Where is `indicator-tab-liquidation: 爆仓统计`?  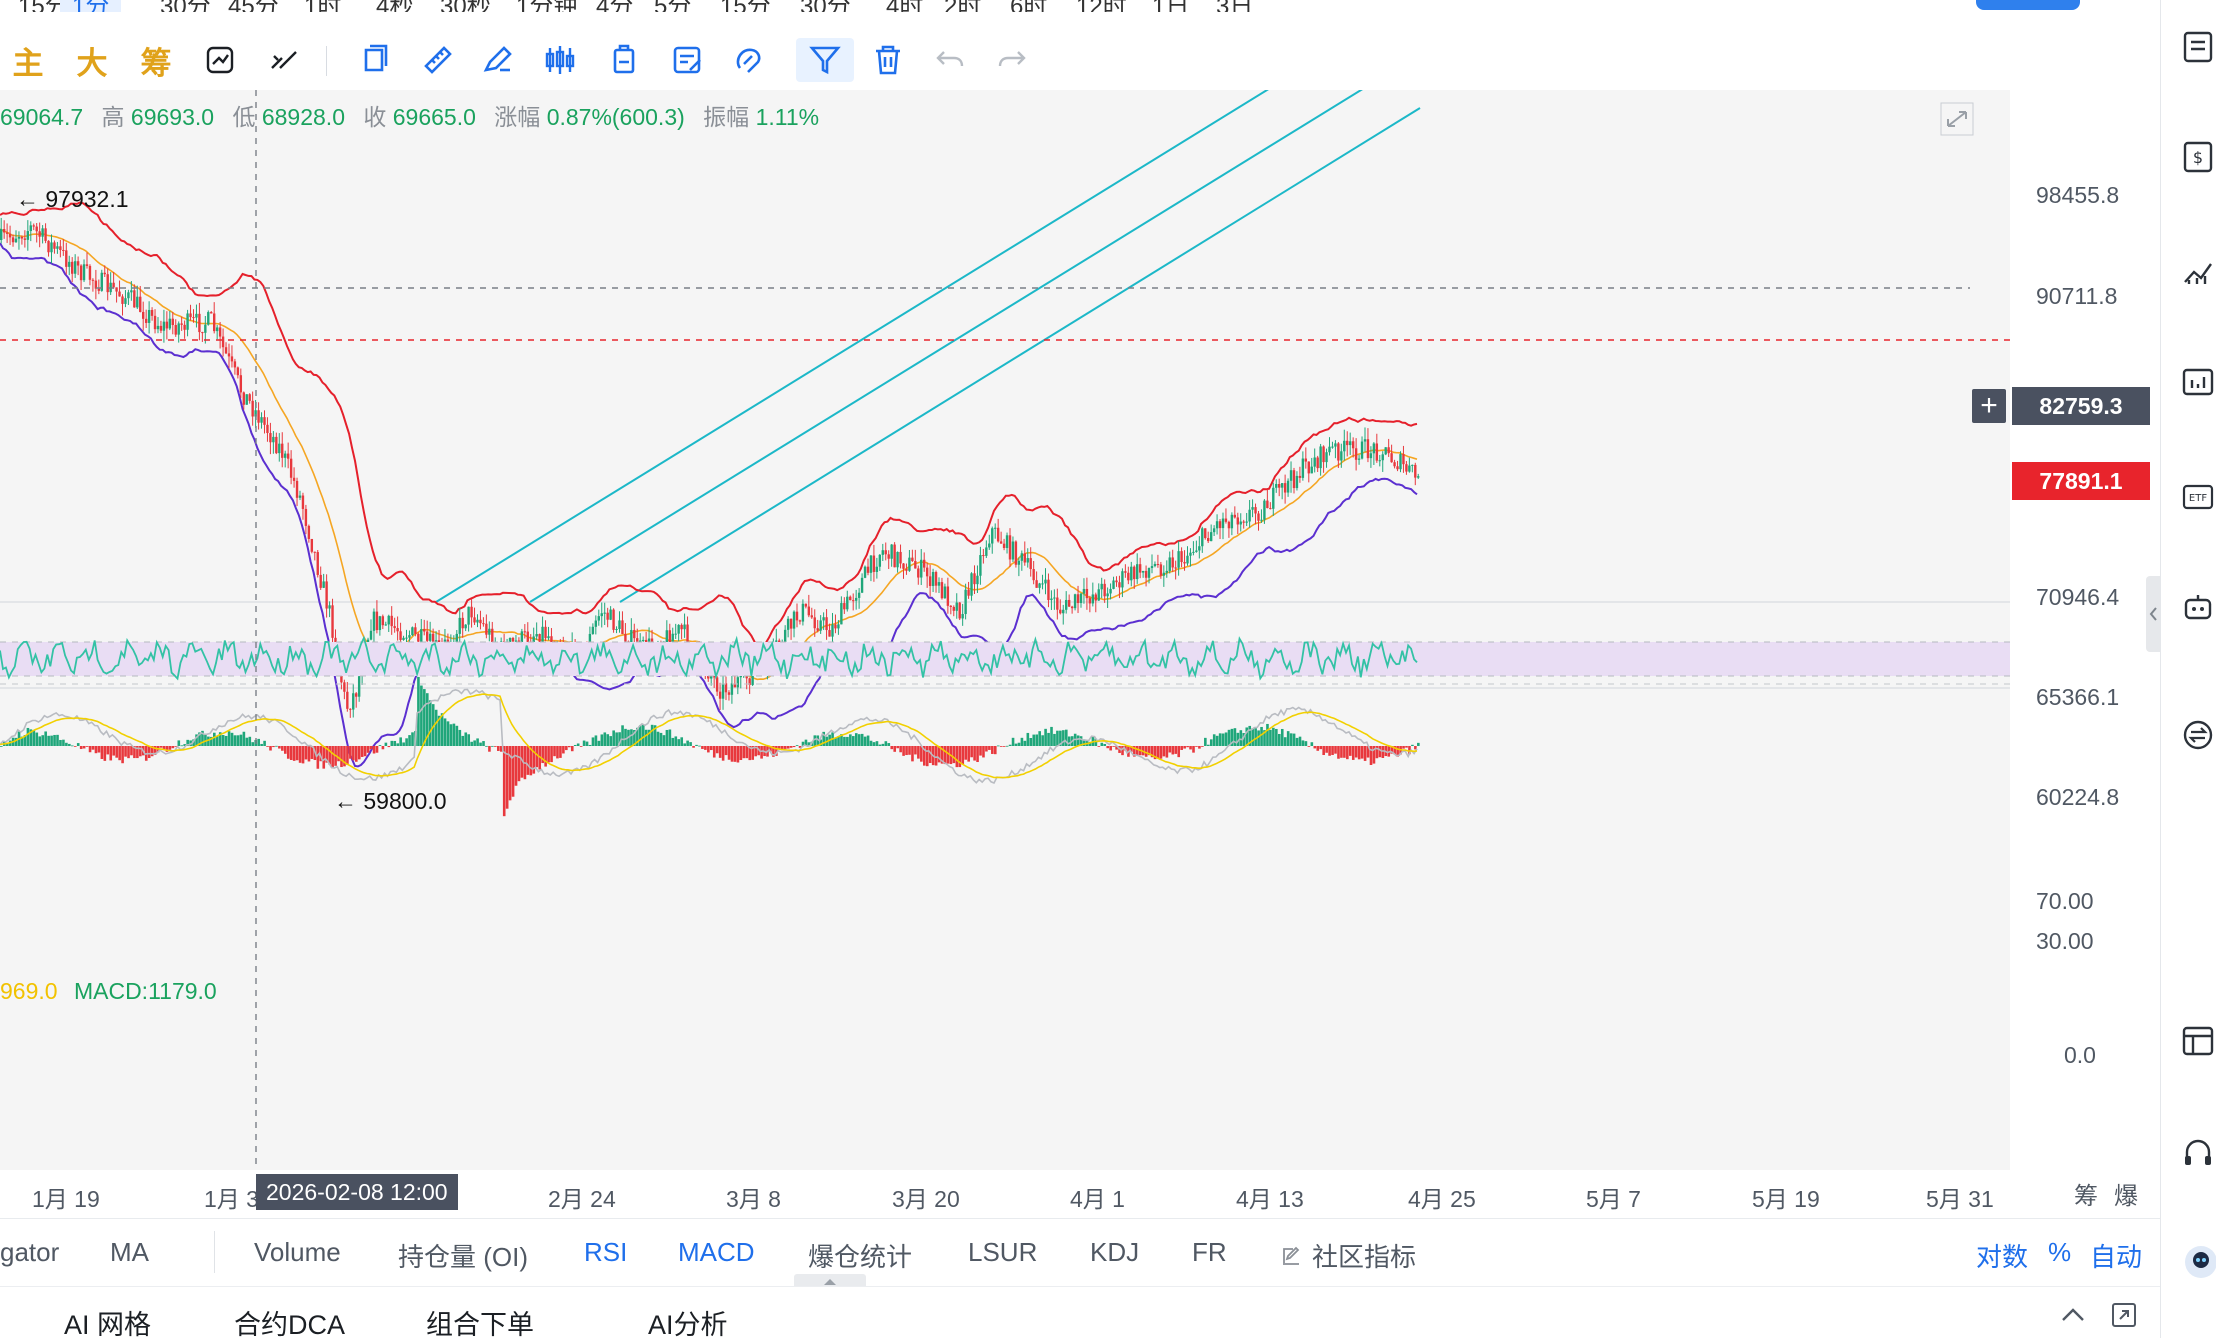 indicator-tab-liquidation: 爆仓统计 is located at coordinates (860, 1257).